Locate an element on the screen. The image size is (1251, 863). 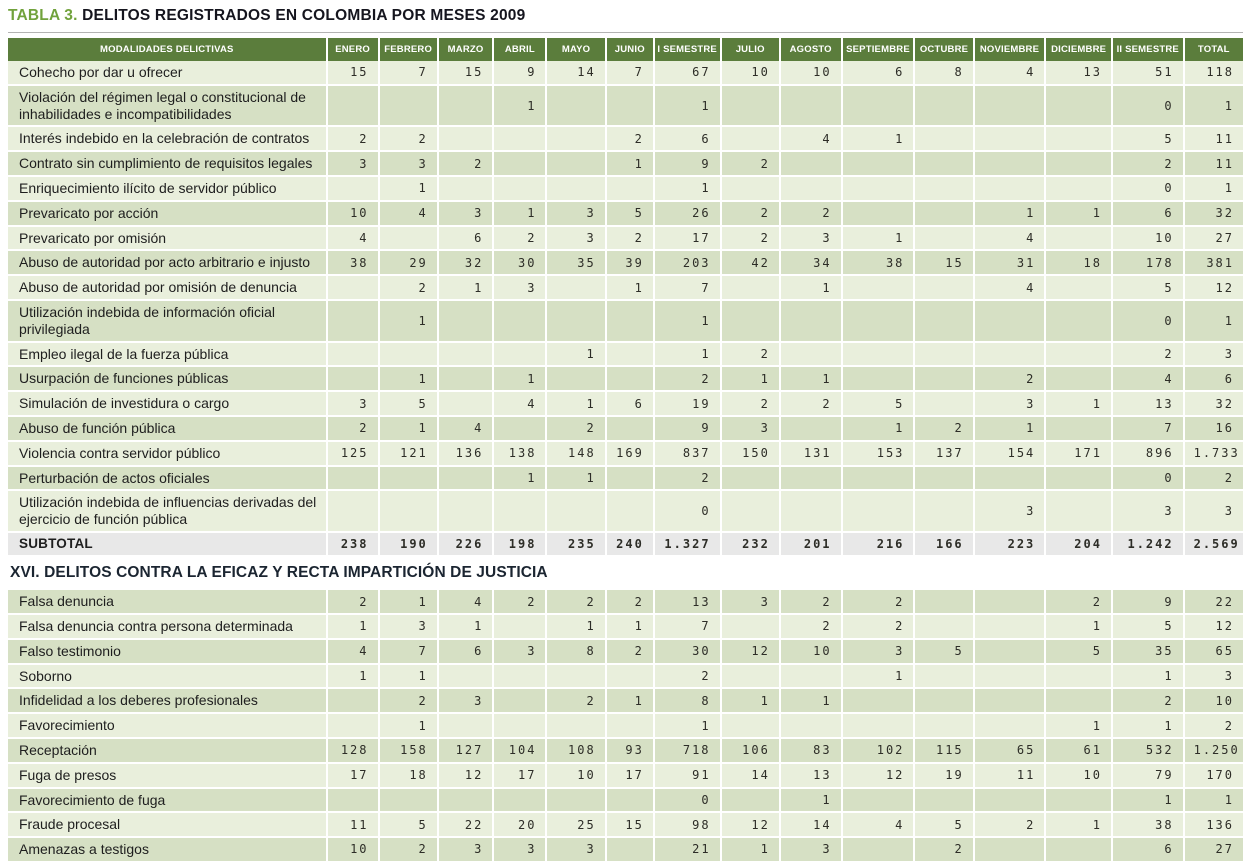
cell-value: 136 is located at coordinates (466, 453).